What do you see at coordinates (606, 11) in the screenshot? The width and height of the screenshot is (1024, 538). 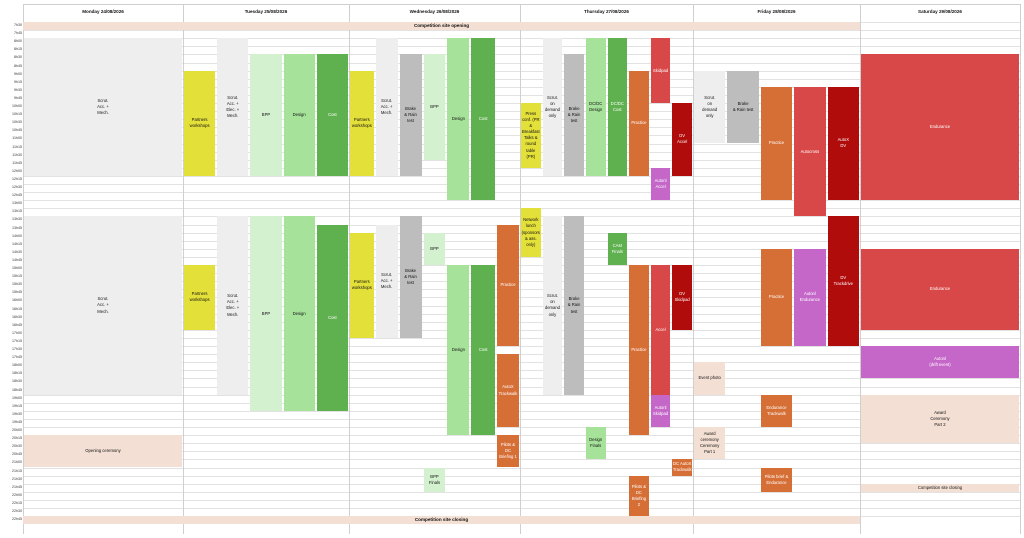 I see `day-header: Thursday 27/08/2026` at bounding box center [606, 11].